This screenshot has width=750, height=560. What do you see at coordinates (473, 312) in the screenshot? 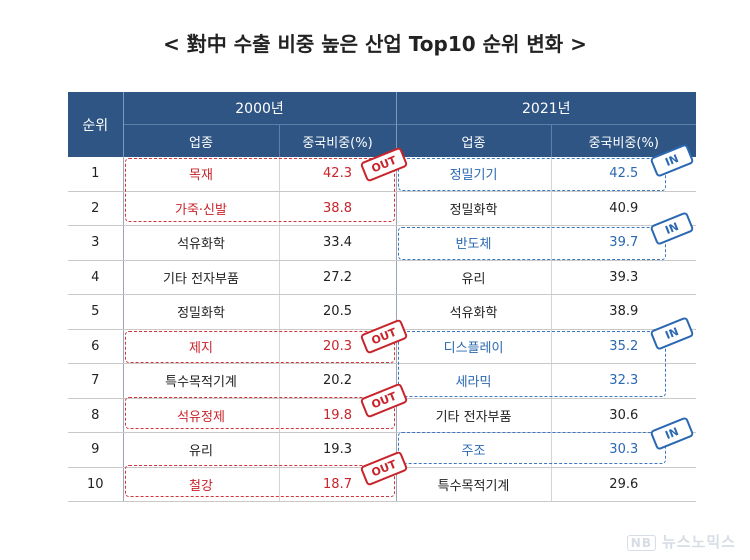
I see `industry-2021-cell: 석유화학` at bounding box center [473, 312].